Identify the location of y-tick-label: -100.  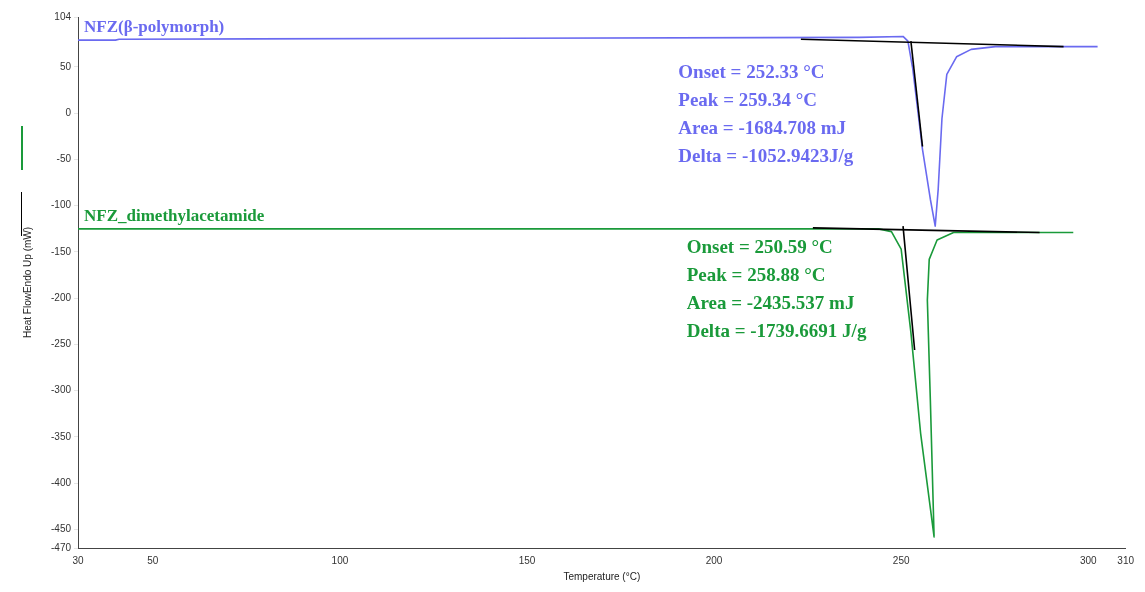
(61, 205).